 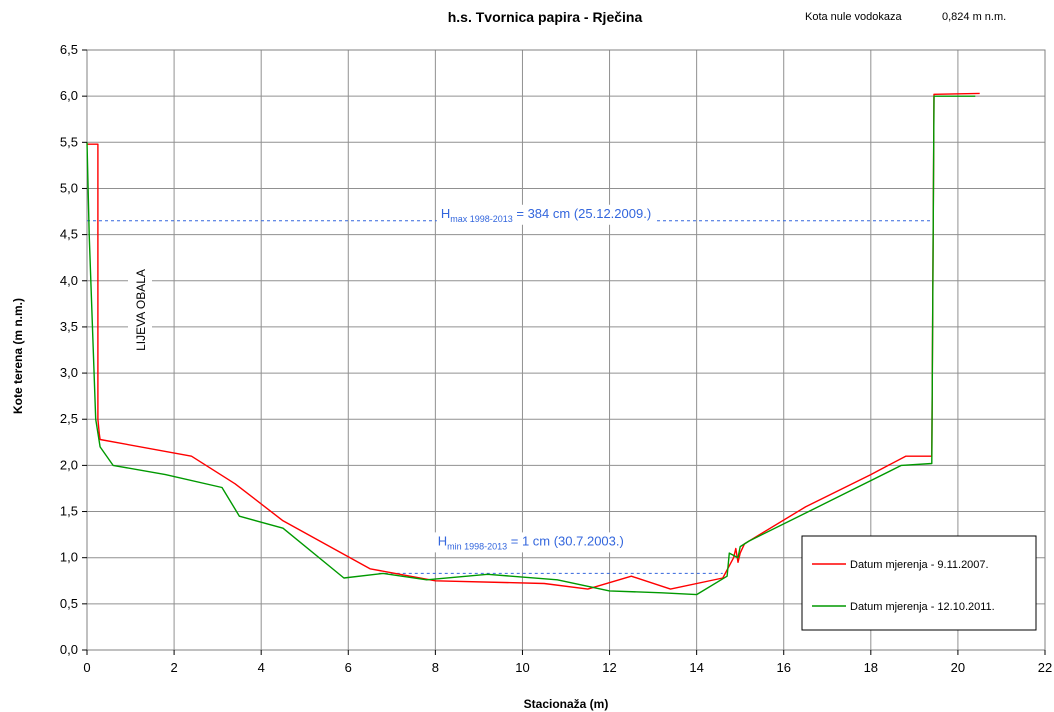 What do you see at coordinates (783, 667) in the screenshot?
I see `x-tick-label: 16` at bounding box center [783, 667].